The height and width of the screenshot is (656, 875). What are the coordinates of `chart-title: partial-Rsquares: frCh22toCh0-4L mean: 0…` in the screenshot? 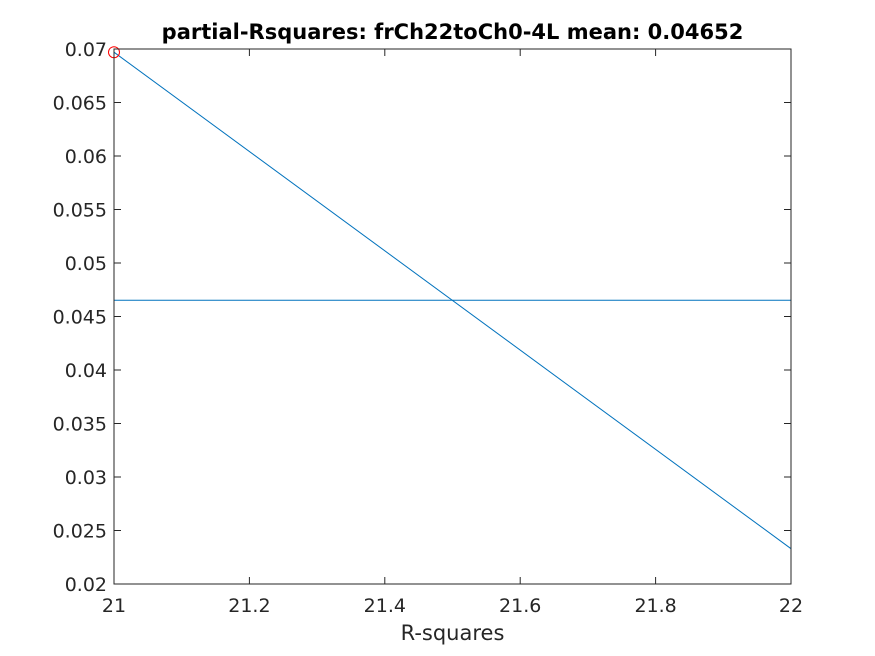 It's located at (453, 32).